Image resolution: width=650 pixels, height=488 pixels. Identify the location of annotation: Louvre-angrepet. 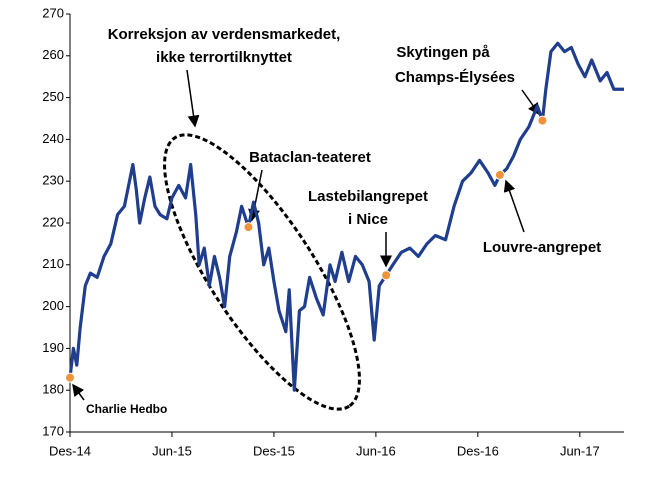
(542, 247).